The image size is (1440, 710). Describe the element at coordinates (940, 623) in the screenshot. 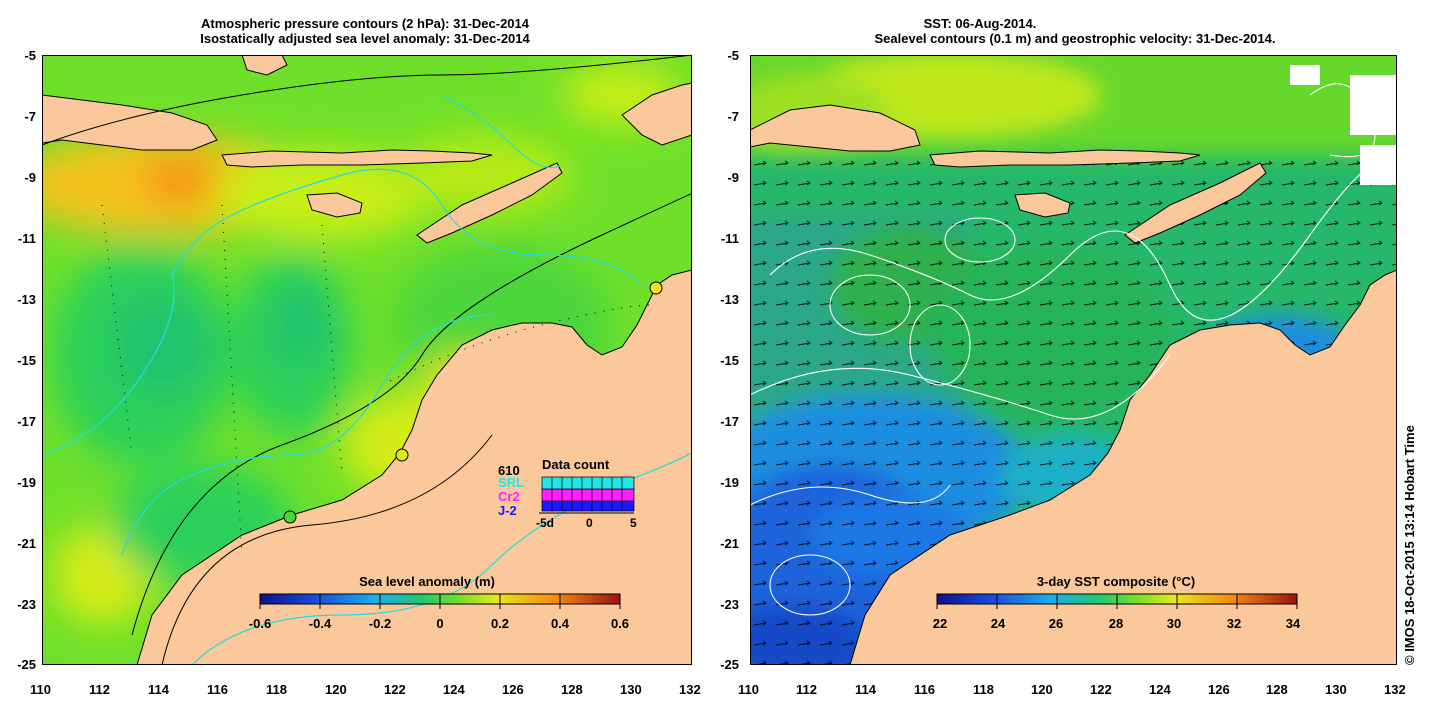

I see `sst-tick-label: 22` at that location.